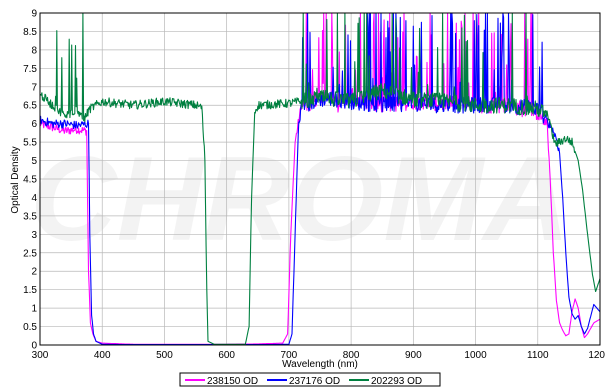 This screenshot has width=607, height=387. Describe the element at coordinates (30, 69) in the screenshot. I see `y-tick-label: 7.5` at that location.